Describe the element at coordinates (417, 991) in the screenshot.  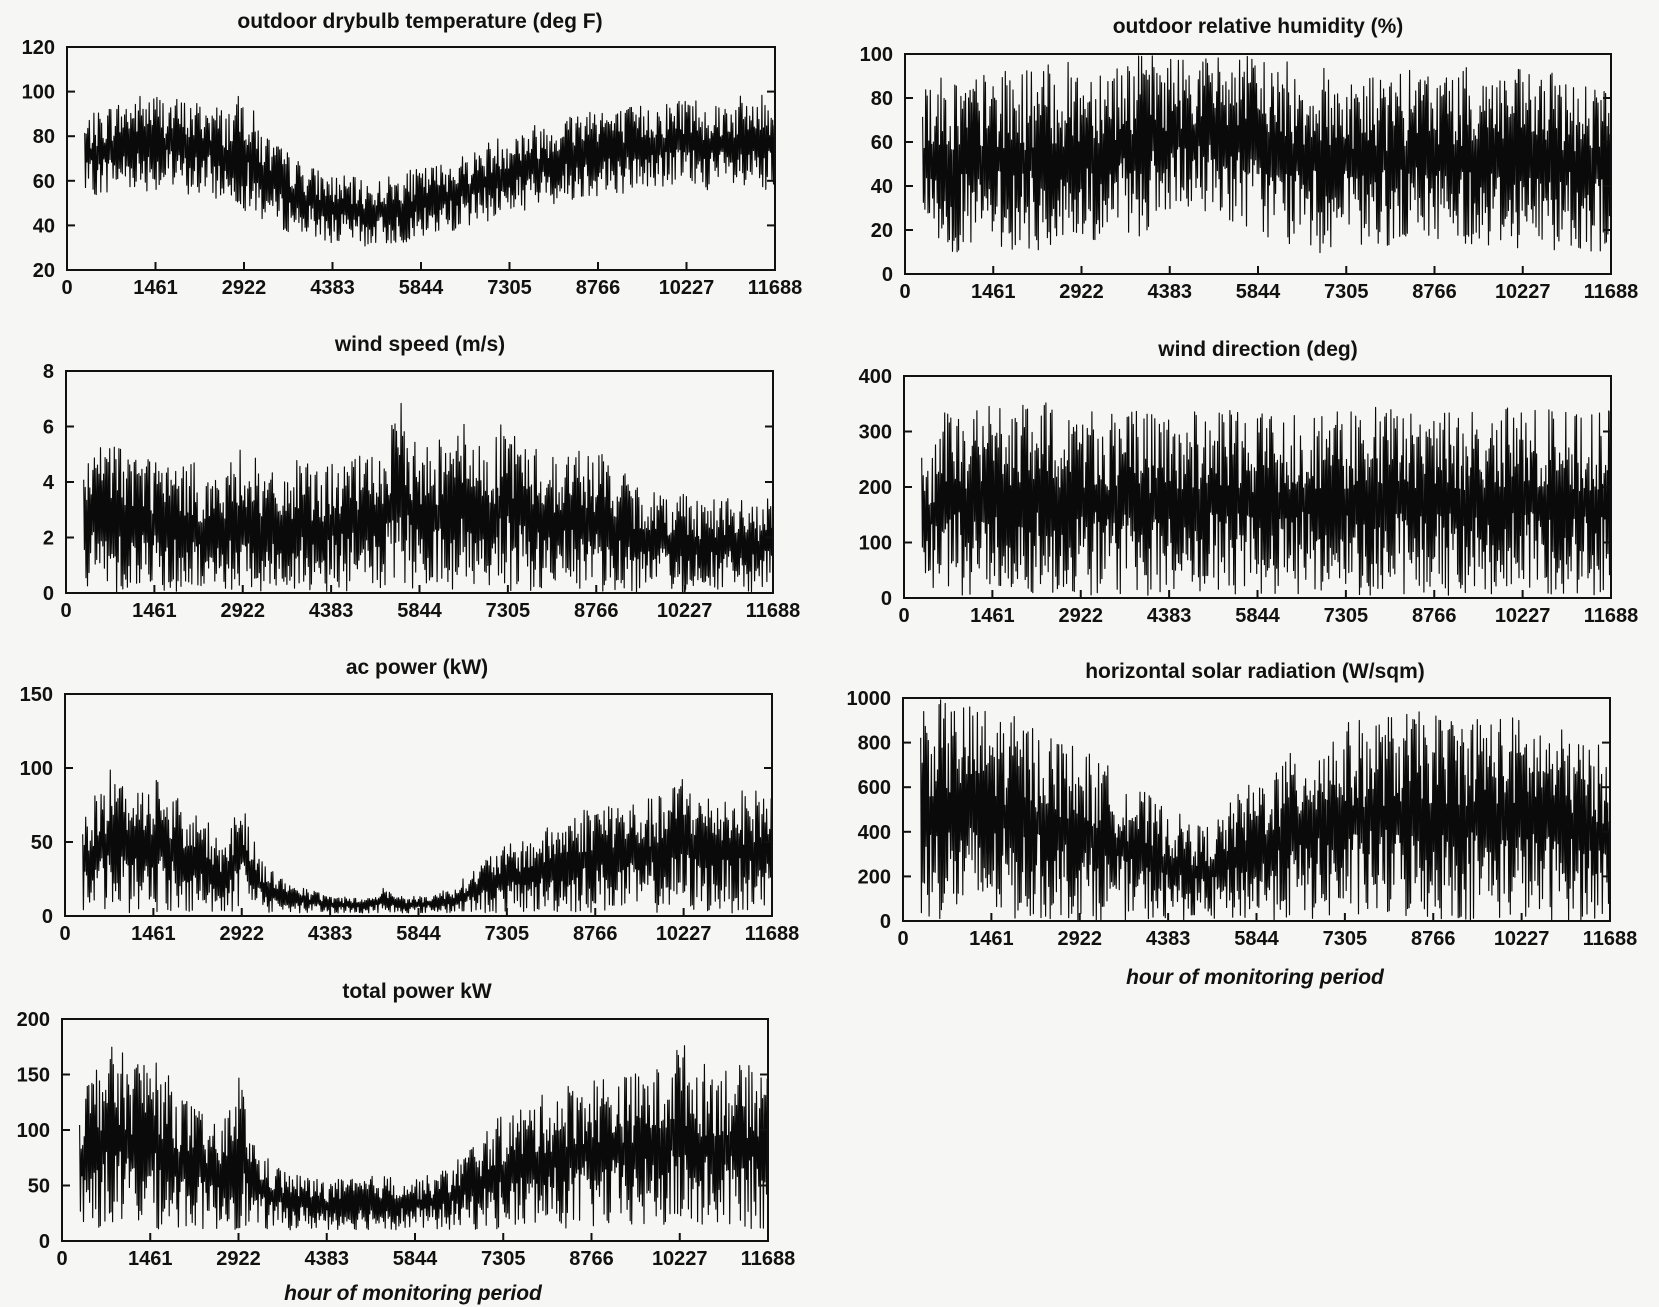
I see `chart-title: total power kW` at that location.